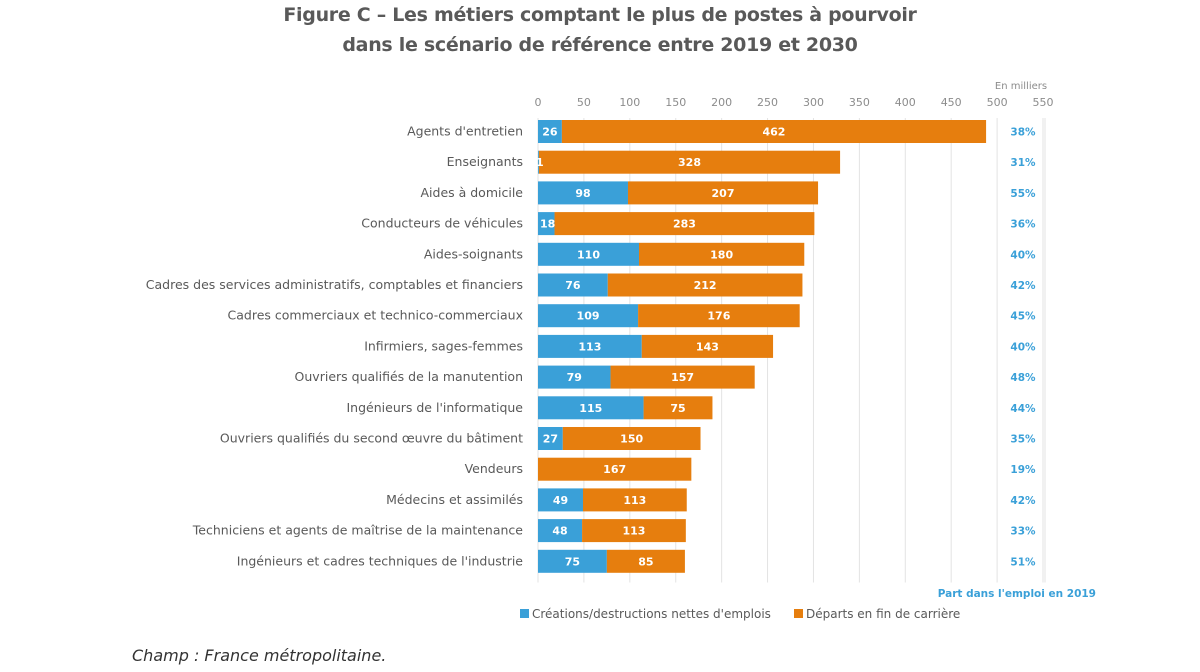 The image size is (1200, 672). I want to click on legend-label-retirements: Départs en fin de carrière, so click(883, 614).